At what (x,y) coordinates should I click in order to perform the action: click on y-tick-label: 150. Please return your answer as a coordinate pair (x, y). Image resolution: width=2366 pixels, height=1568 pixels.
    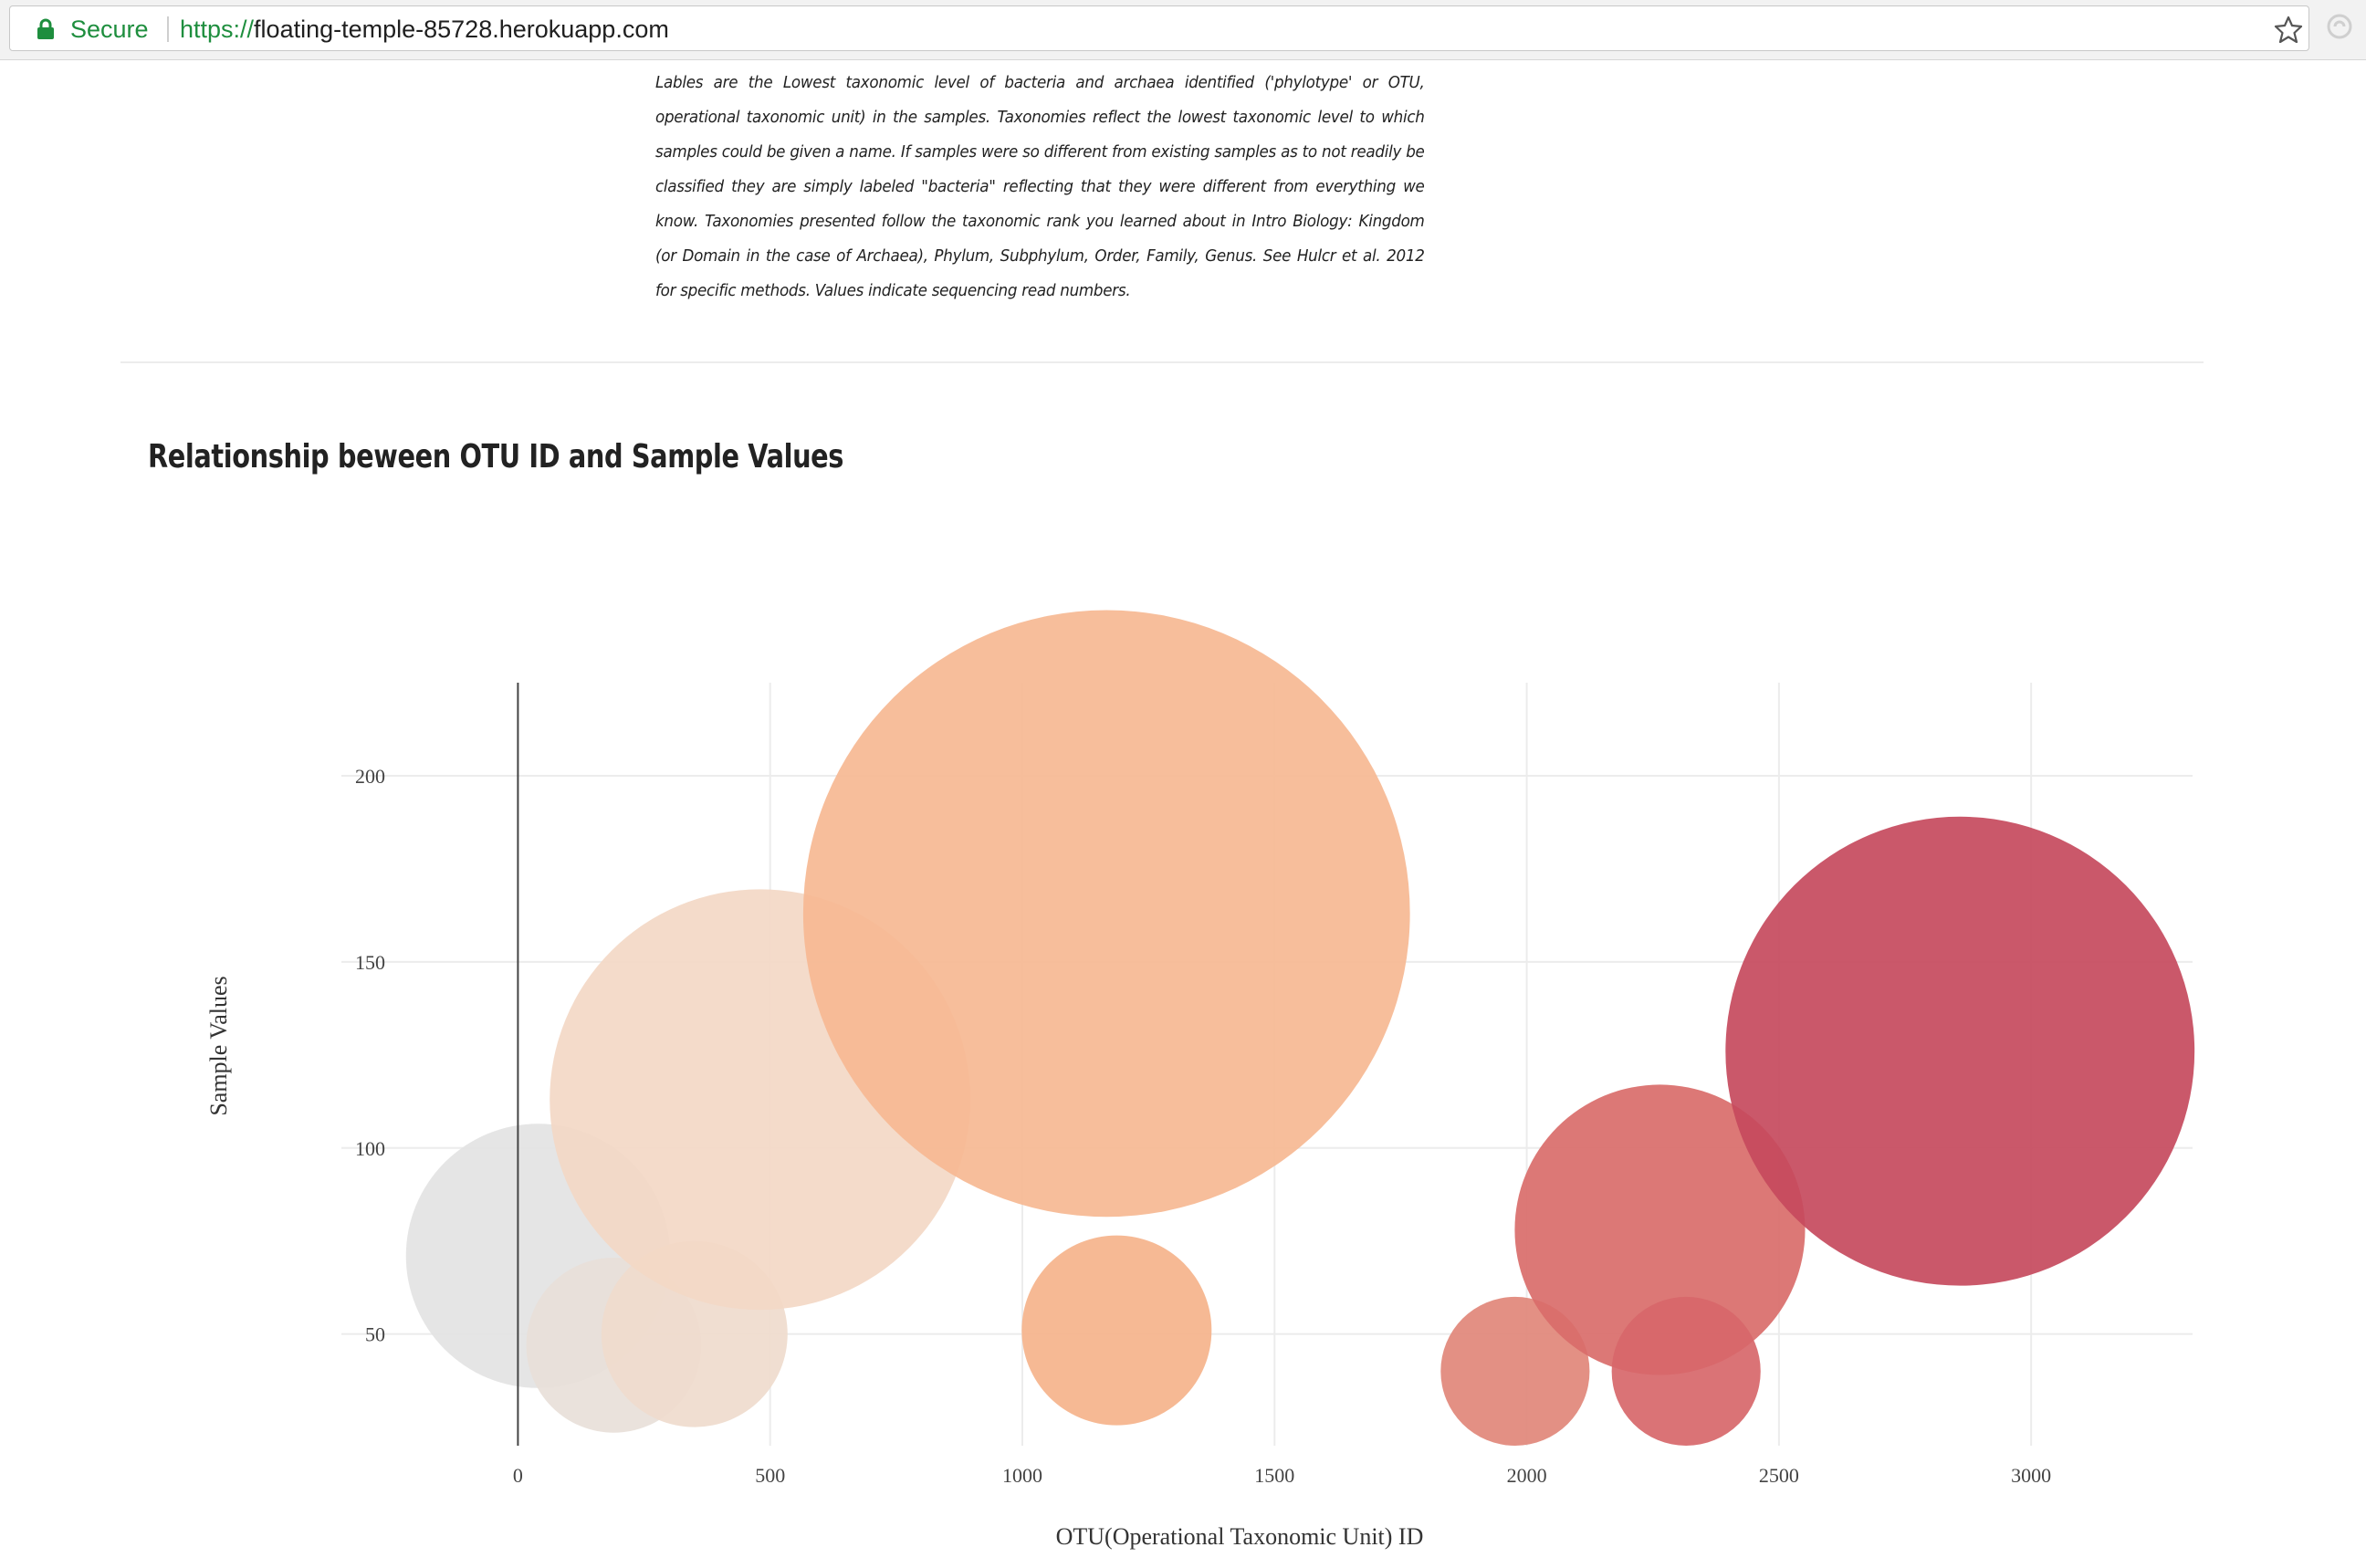
    Looking at the image, I should click on (370, 963).